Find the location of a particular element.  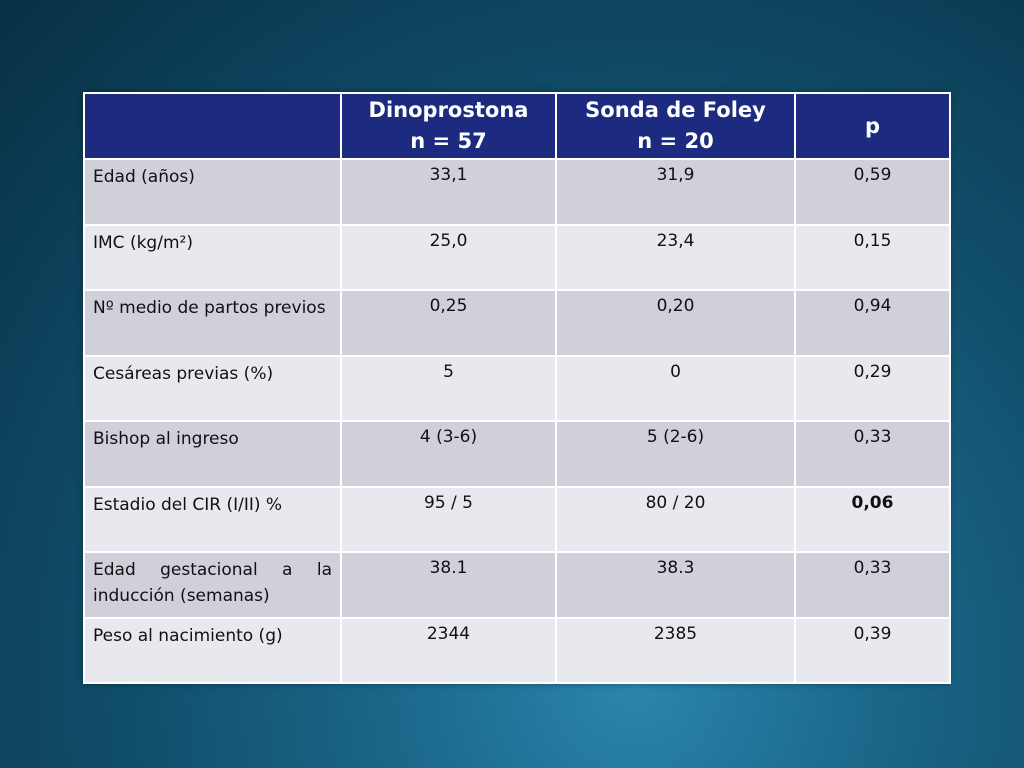

header-sonda-foley: Sonda de Foley n = 20 is located at coordinates (675, 126).